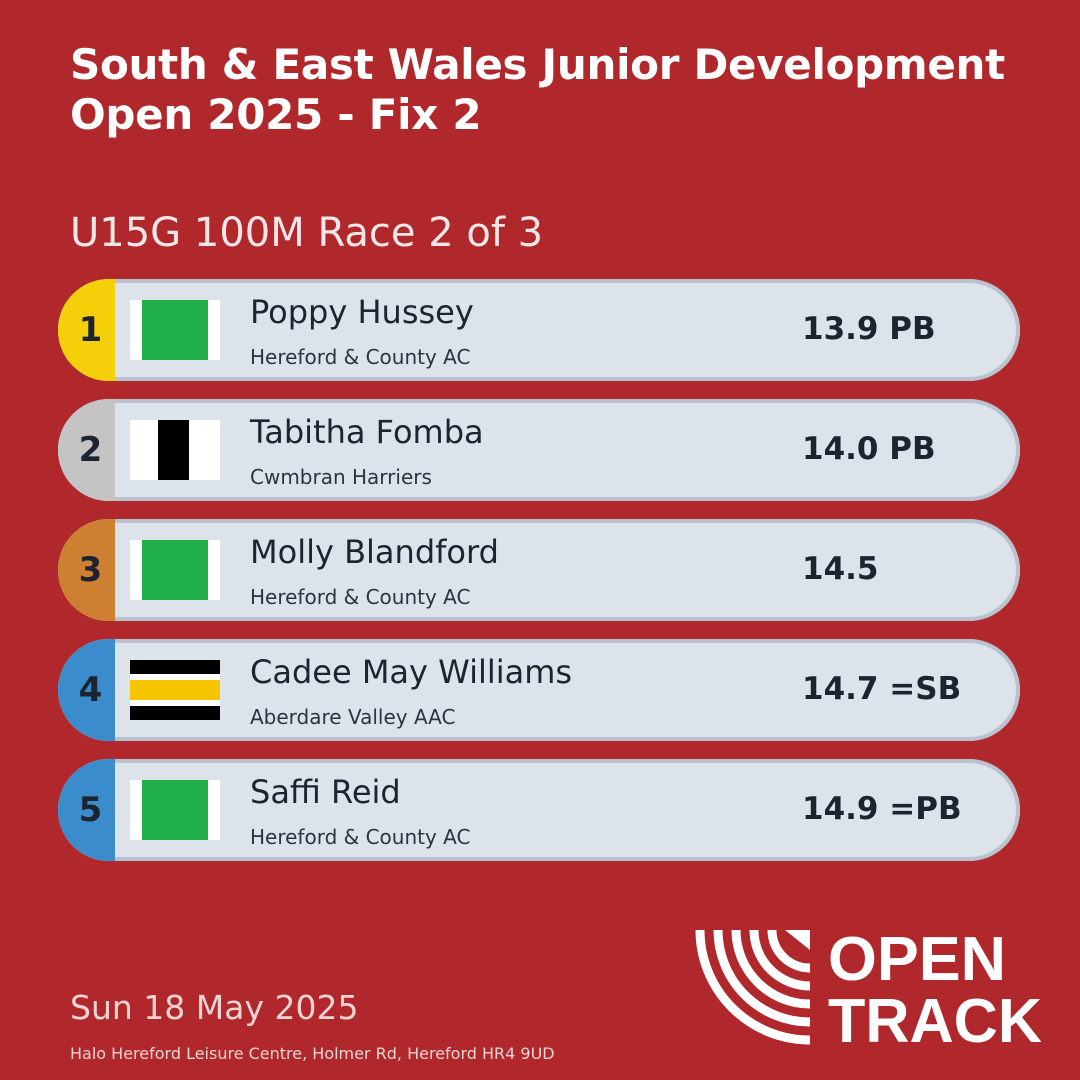  Describe the element at coordinates (869, 329) in the screenshot. I see `time: 13.9 PB` at that location.